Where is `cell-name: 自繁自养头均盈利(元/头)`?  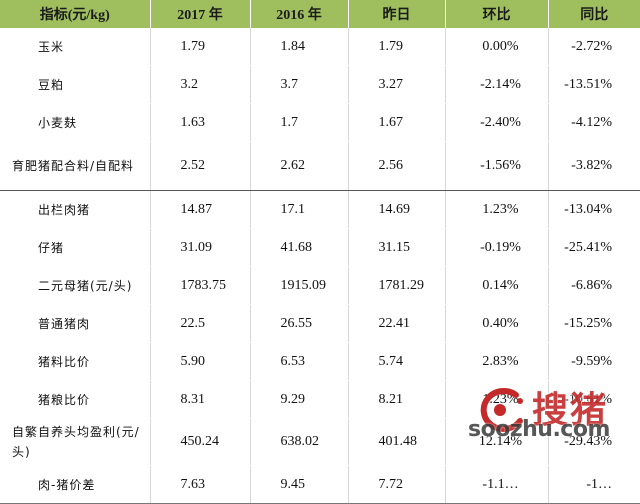 cell-name: 自繁自养头均盈利(元/头) is located at coordinates (75, 442).